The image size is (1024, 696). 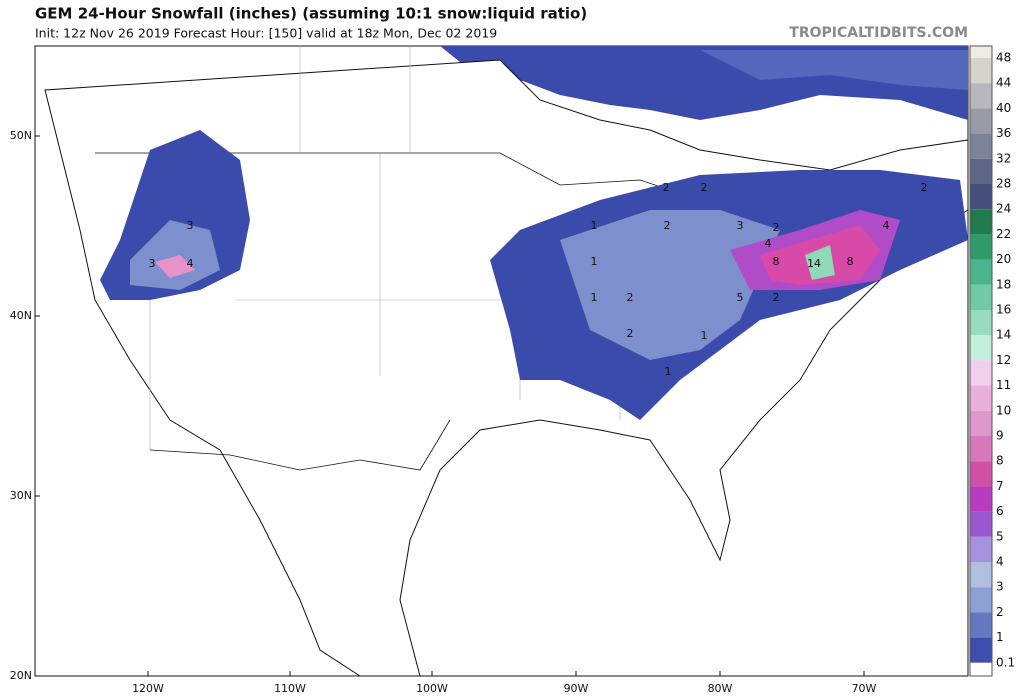 I want to click on longitude-label: 100W, so click(x=432, y=688).